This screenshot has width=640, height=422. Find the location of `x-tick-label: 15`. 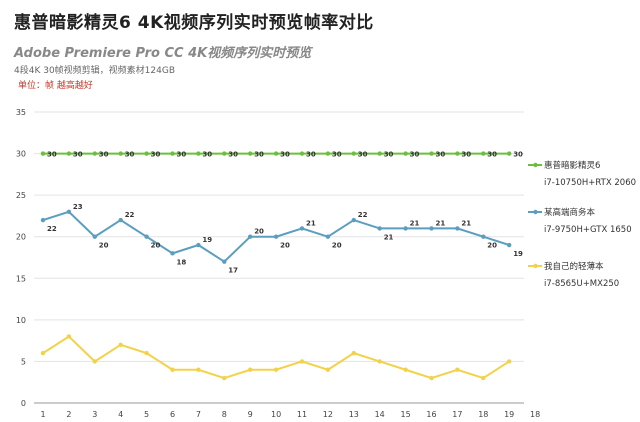

x-tick-label: 15 is located at coordinates (406, 414).